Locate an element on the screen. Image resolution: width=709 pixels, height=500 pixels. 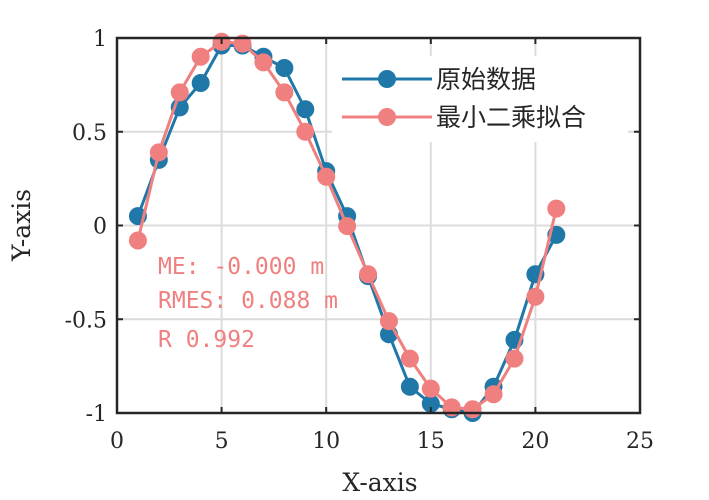
x-tick-label: 10 is located at coordinates (326, 441).